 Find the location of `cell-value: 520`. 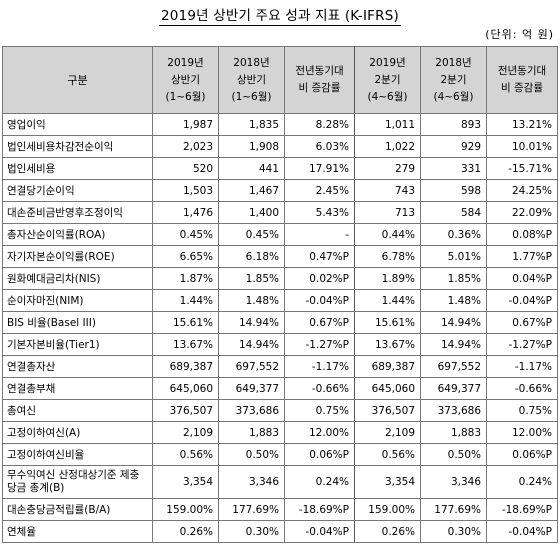

cell-value: 520 is located at coordinates (185, 168).